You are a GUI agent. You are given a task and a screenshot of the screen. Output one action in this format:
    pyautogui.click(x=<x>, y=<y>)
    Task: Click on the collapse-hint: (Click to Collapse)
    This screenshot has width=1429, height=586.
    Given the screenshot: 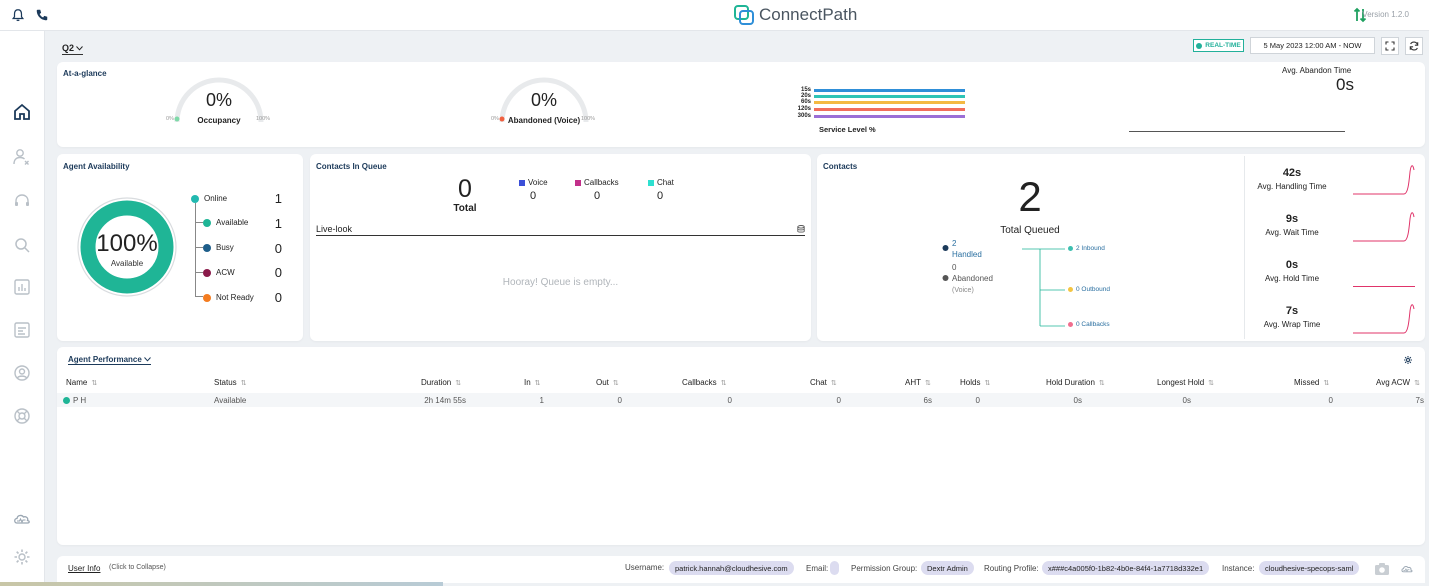 What is the action you would take?
    pyautogui.click(x=137, y=567)
    